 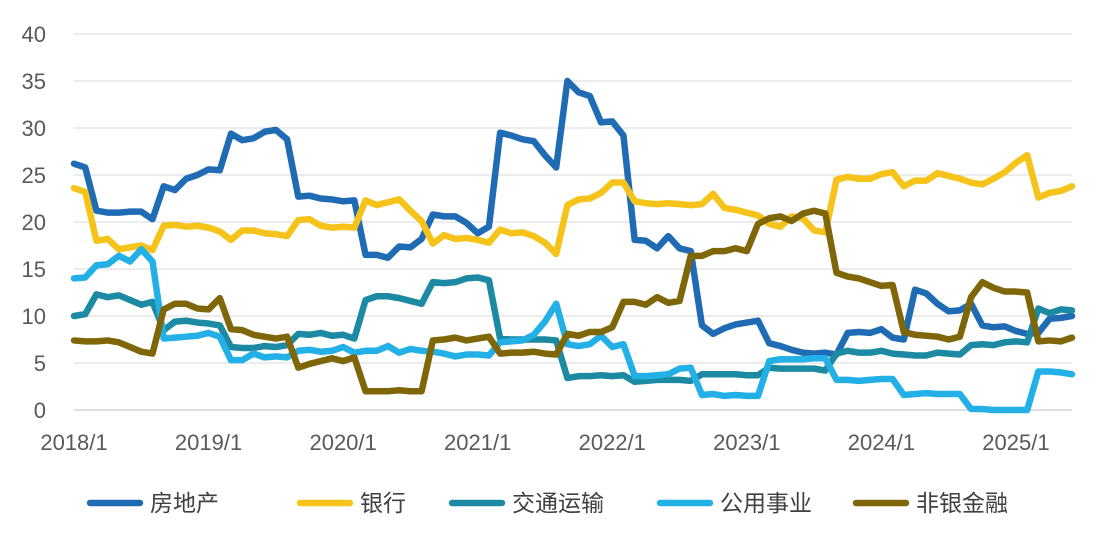 What do you see at coordinates (962, 504) in the screenshot?
I see `legend-label: 非银金融` at bounding box center [962, 504].